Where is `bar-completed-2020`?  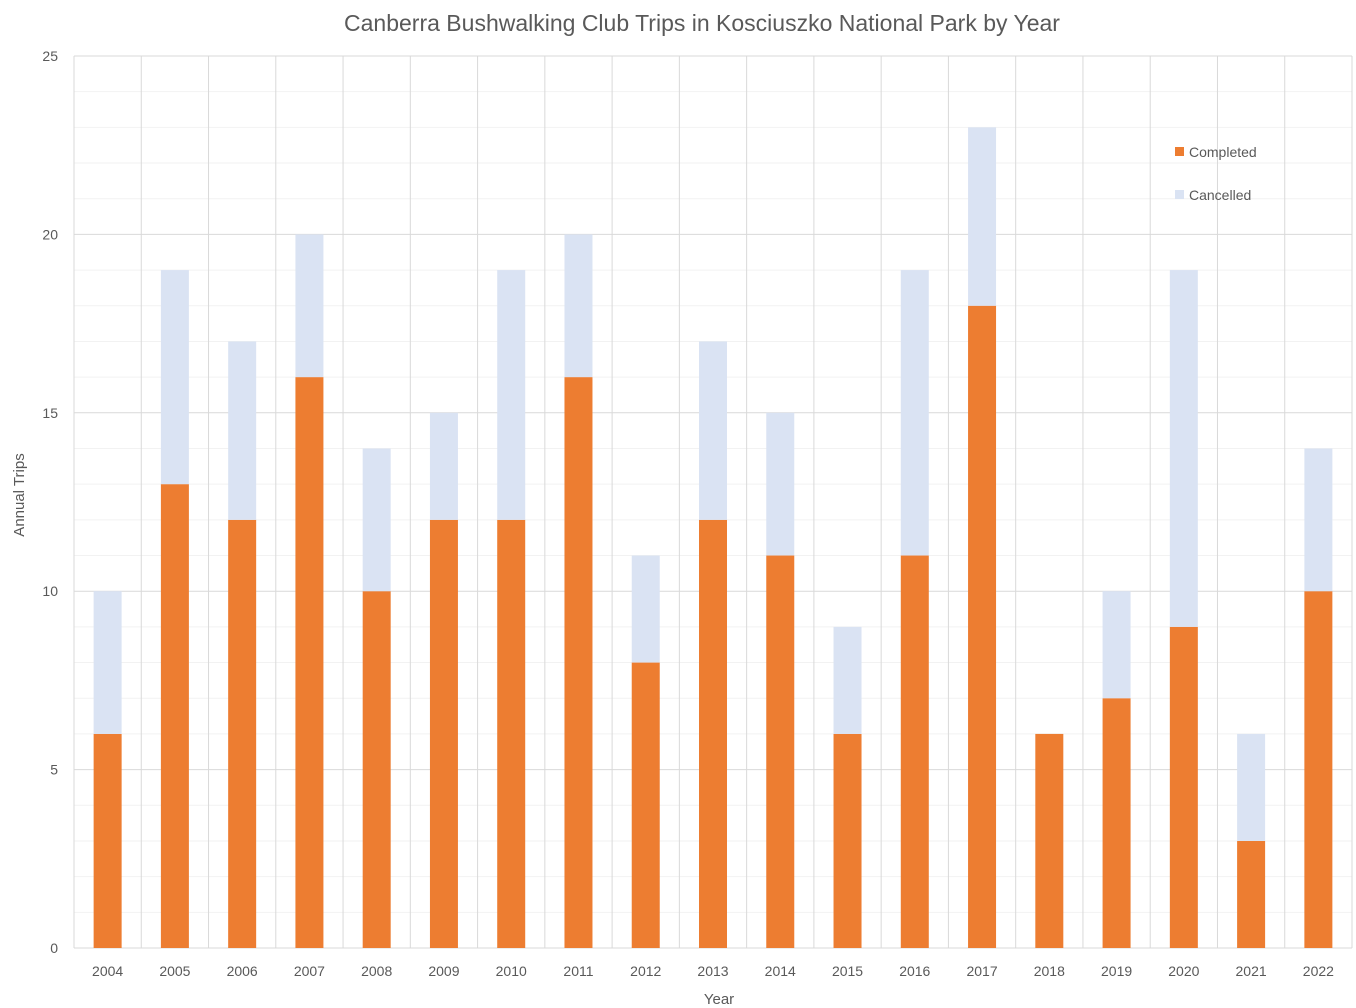 bar-completed-2020 is located at coordinates (1183, 787).